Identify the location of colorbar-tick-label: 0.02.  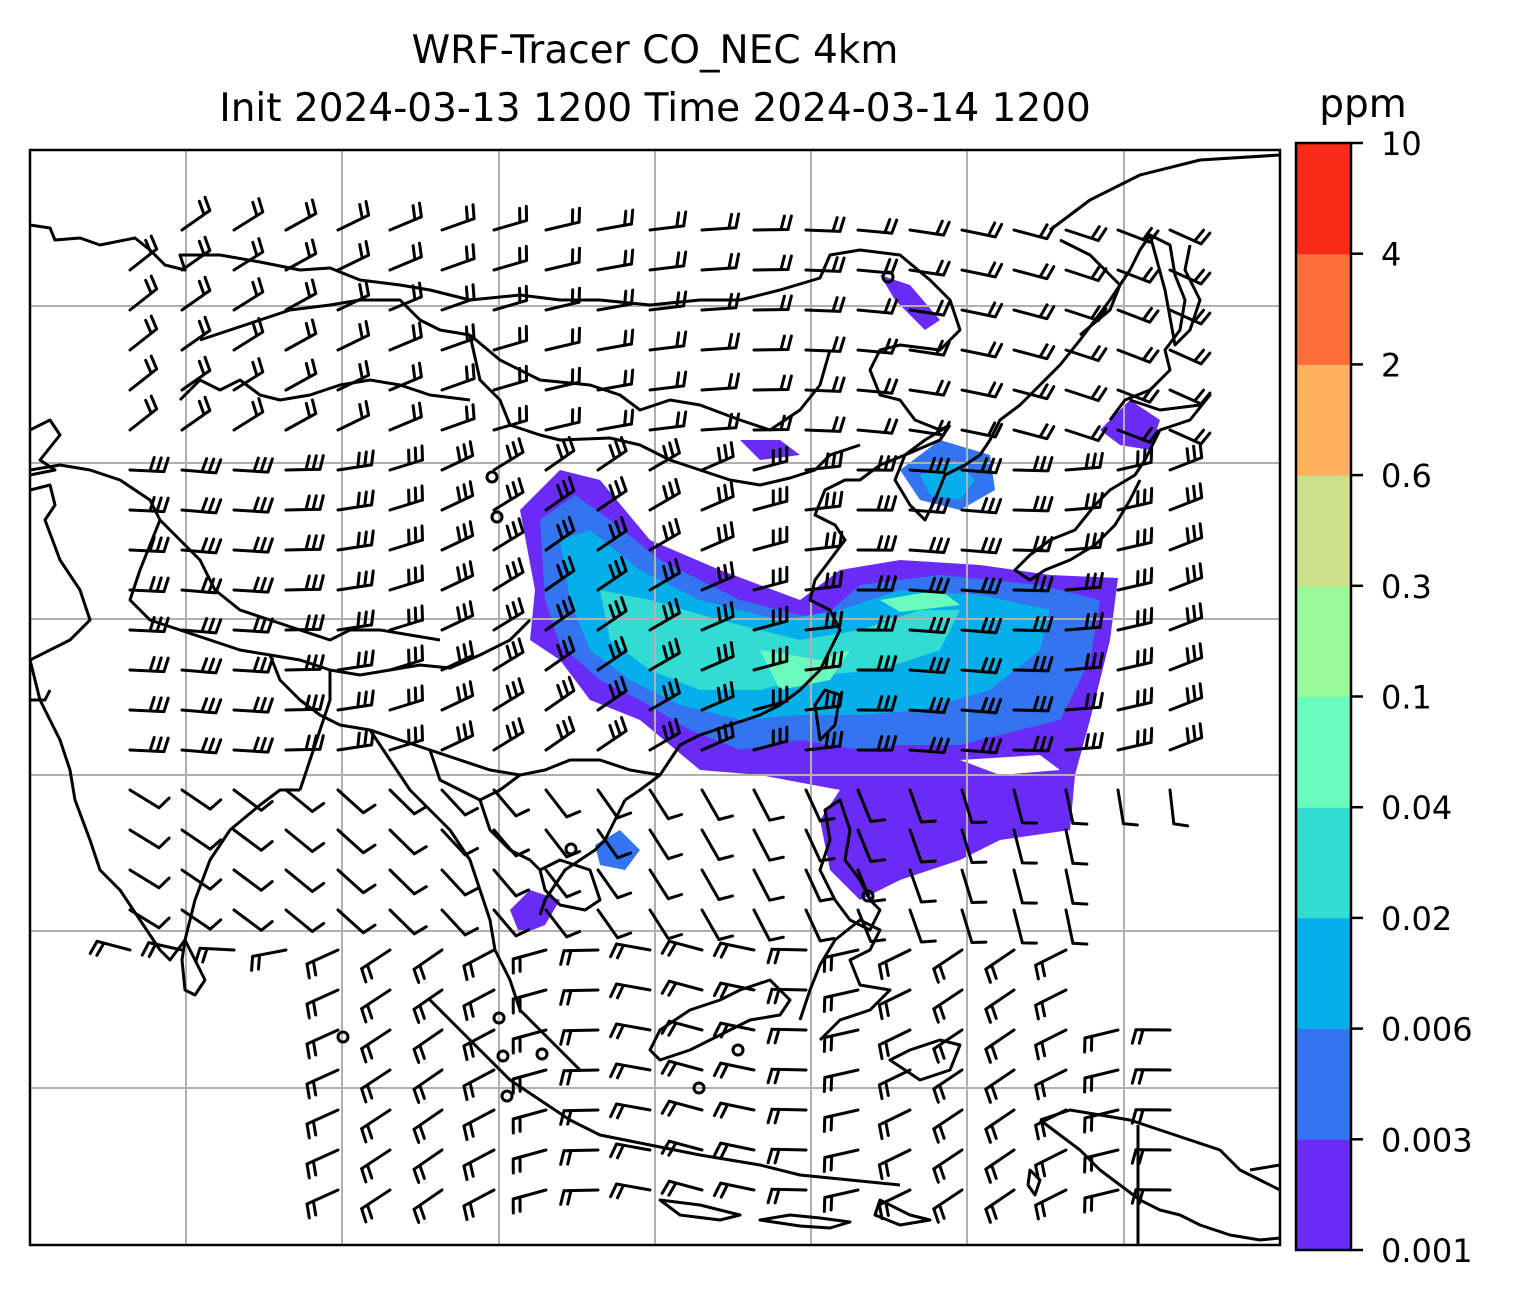
(1416, 919).